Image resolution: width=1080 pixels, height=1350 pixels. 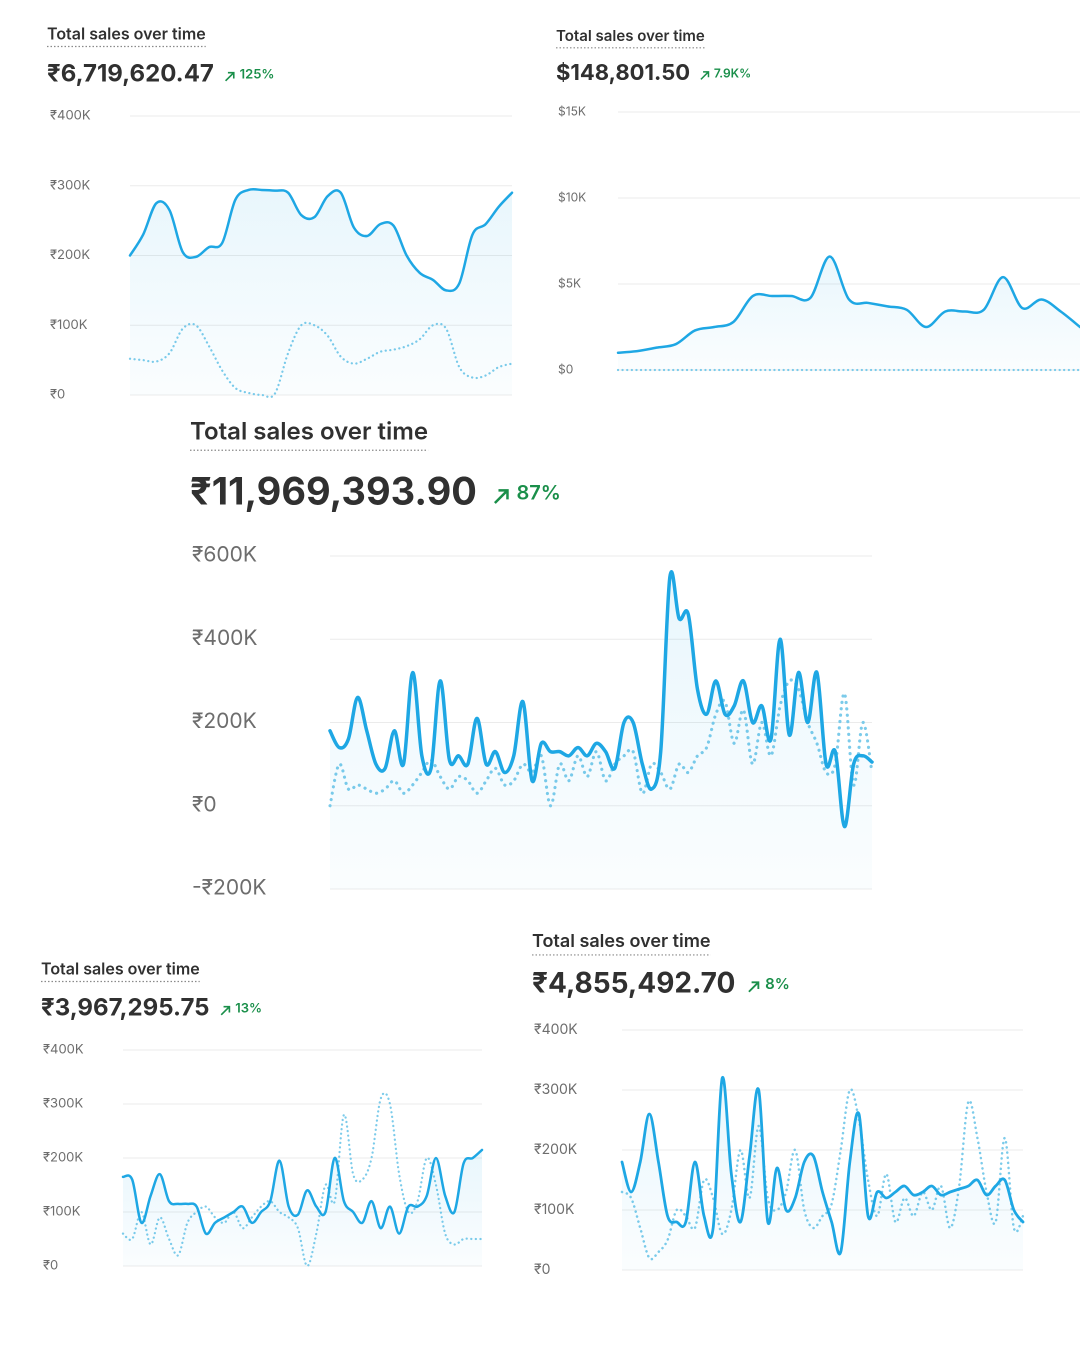 I want to click on y-tick-label: $15K, so click(x=572, y=110).